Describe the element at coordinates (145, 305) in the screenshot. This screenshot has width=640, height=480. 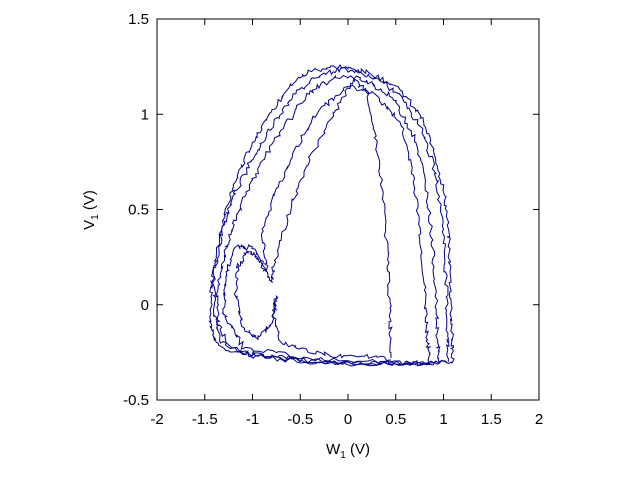
I see `y-tick-label: 0` at that location.